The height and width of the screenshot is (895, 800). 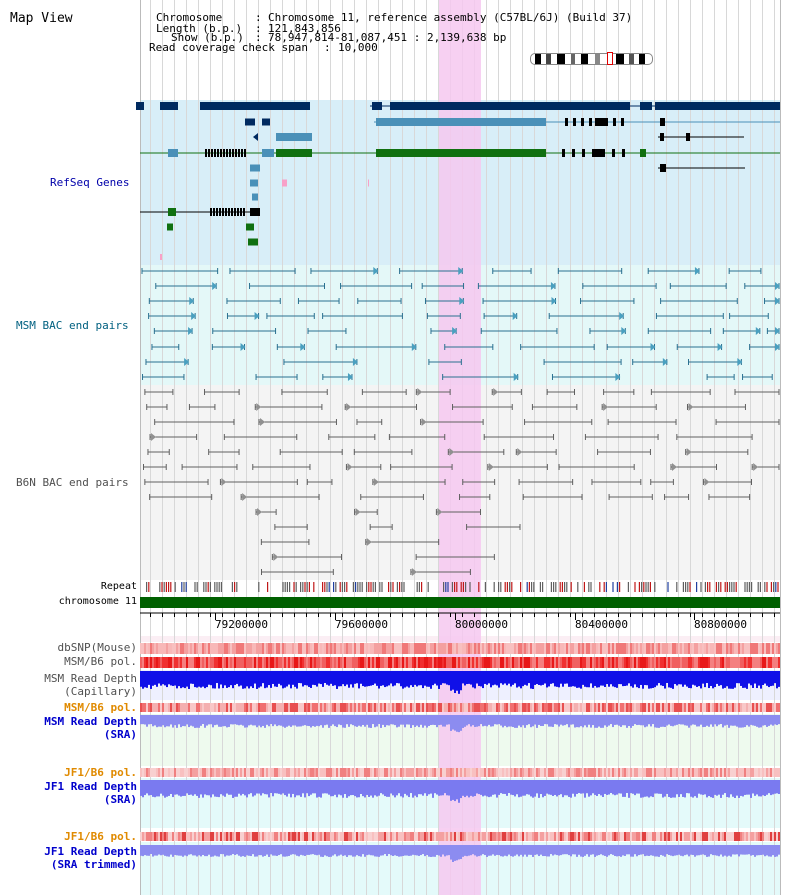 What do you see at coordinates (491, 467) in the screenshot?
I see `b6n-bac-arrow` at bounding box center [491, 467].